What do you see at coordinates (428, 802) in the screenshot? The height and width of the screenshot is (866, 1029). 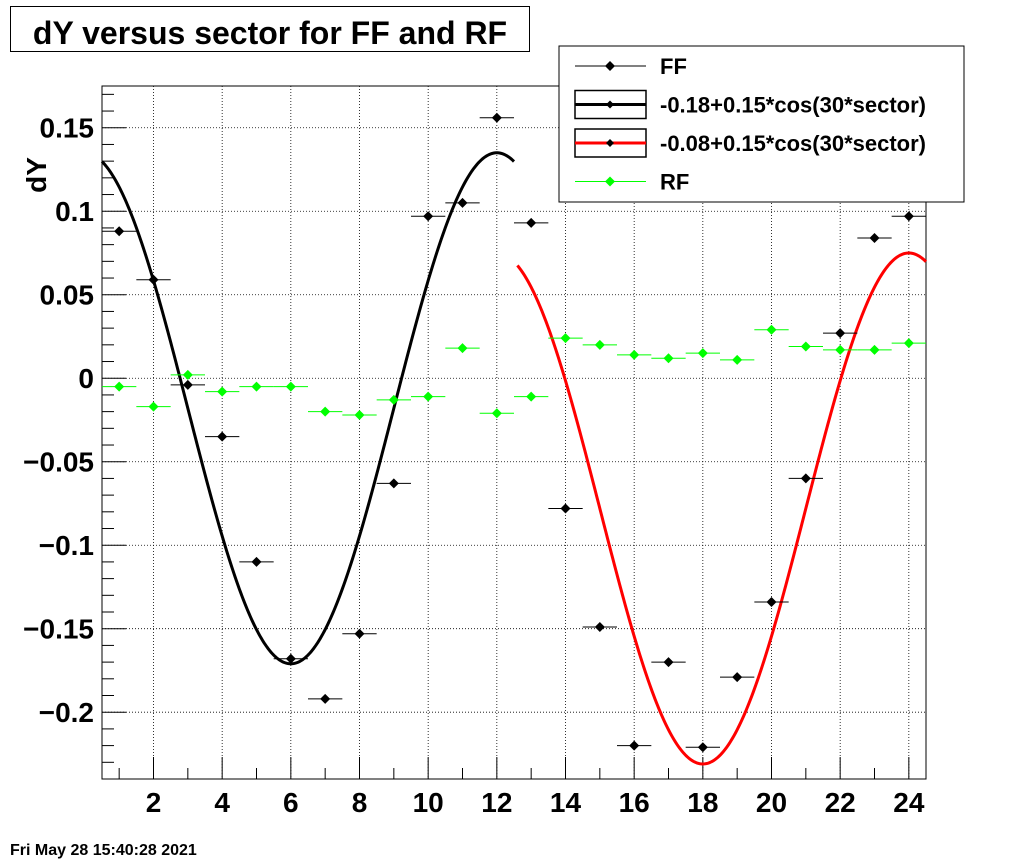 I see `x-tick-label: 10` at bounding box center [428, 802].